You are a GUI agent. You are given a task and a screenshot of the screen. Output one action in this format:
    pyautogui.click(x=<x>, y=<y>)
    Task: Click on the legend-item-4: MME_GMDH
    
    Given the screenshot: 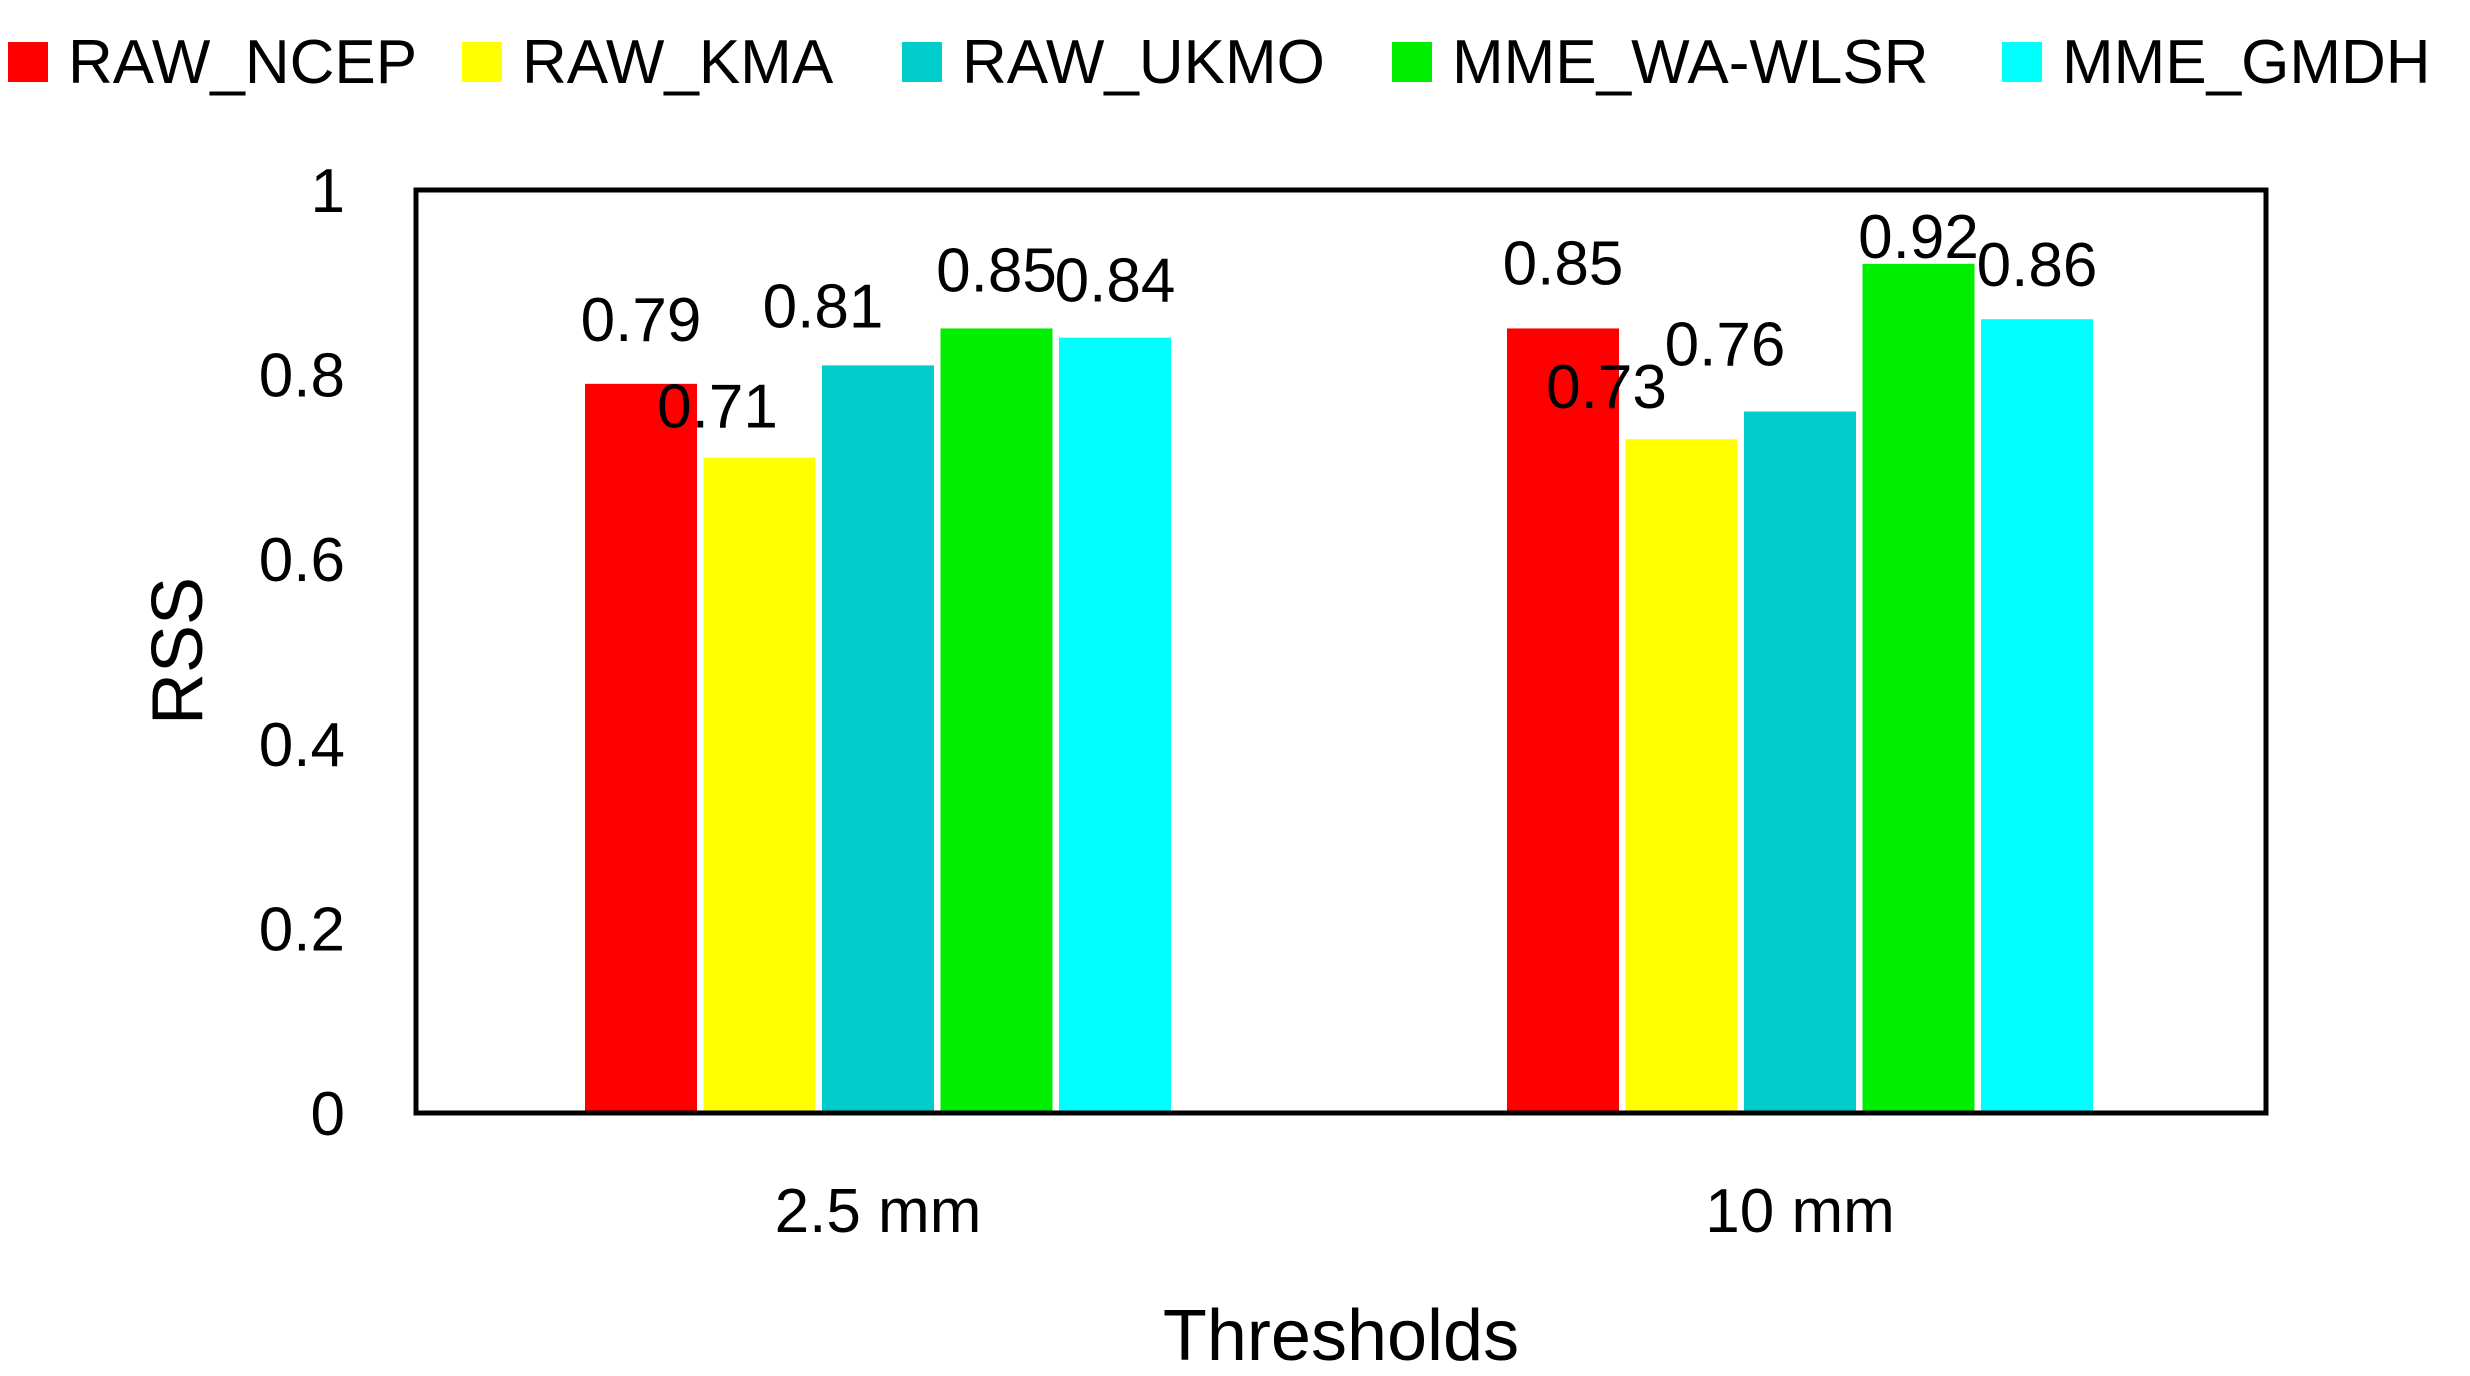 What is the action you would take?
    pyautogui.click(x=2216, y=62)
    